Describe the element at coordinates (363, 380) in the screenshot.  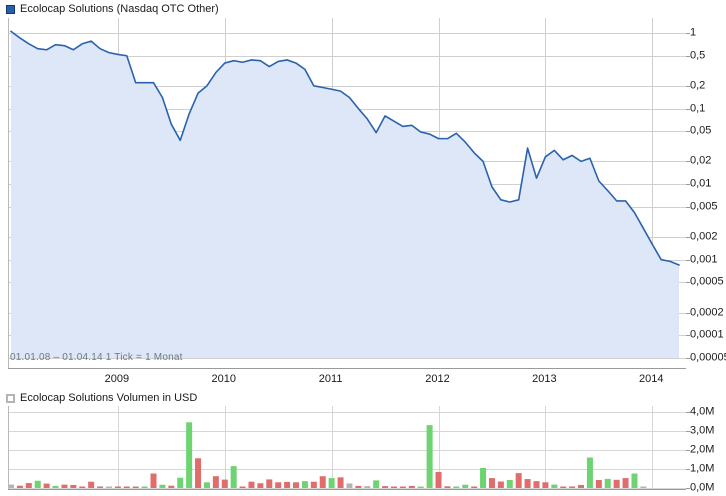
I see `x-axis: 2009 2010 2011 2012 2013 2014` at that location.